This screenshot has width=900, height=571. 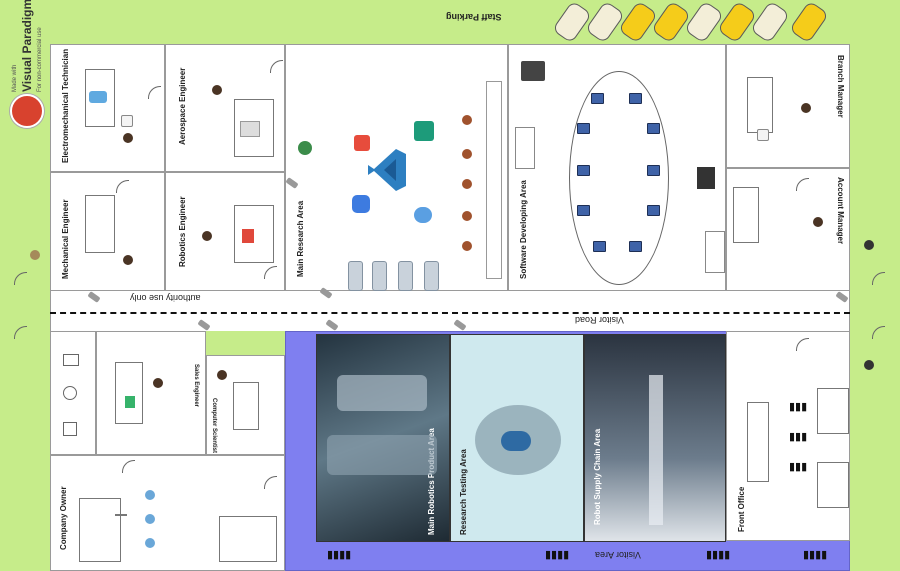 What do you see at coordinates (107, 108) in the screenshot?
I see `room-electromechanical-technician: Electromechanical Technician` at bounding box center [107, 108].